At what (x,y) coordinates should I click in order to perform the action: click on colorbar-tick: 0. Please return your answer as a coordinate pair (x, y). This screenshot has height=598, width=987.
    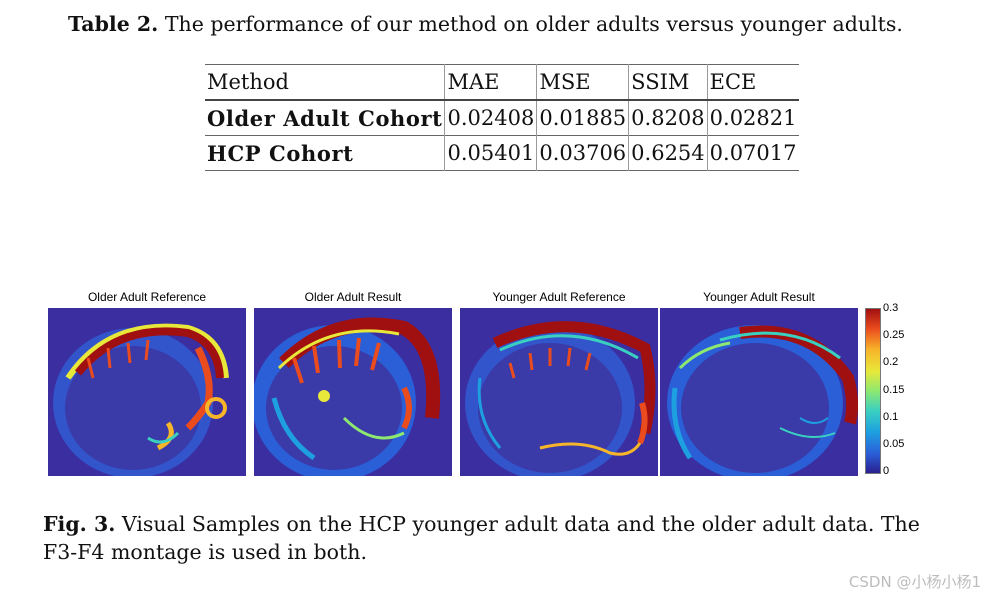
    Looking at the image, I should click on (886, 471).